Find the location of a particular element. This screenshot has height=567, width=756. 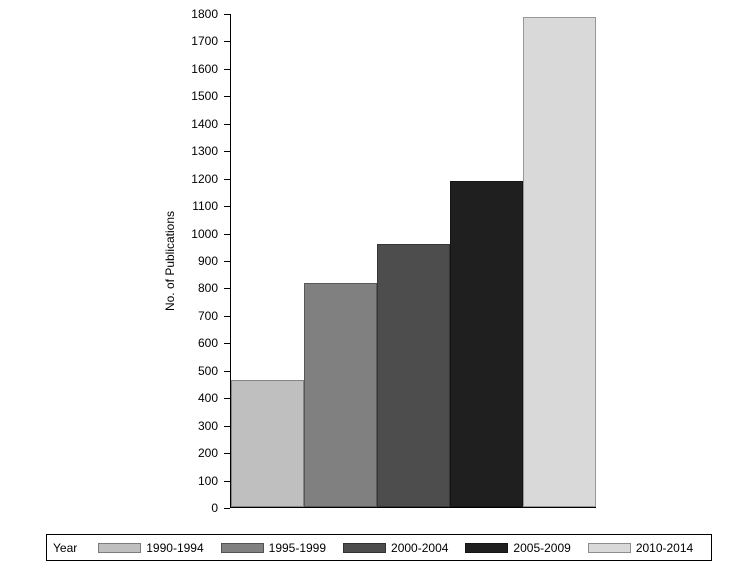

y-tick-label: 800 is located at coordinates (207, 288).